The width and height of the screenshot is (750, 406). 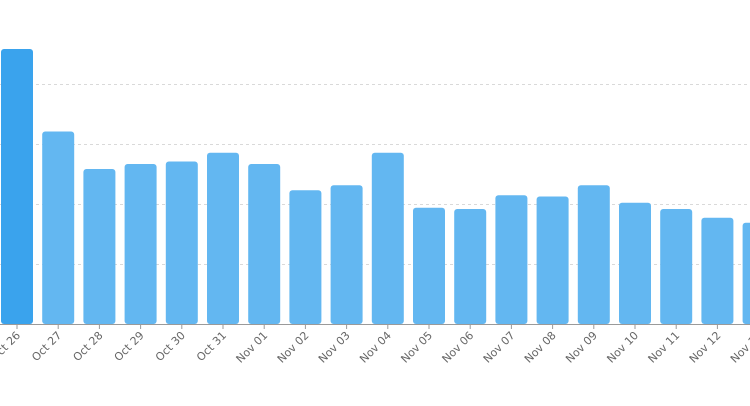 What do you see at coordinates (11, 346) in the screenshot?
I see `x-tick-label: Oct 26` at bounding box center [11, 346].